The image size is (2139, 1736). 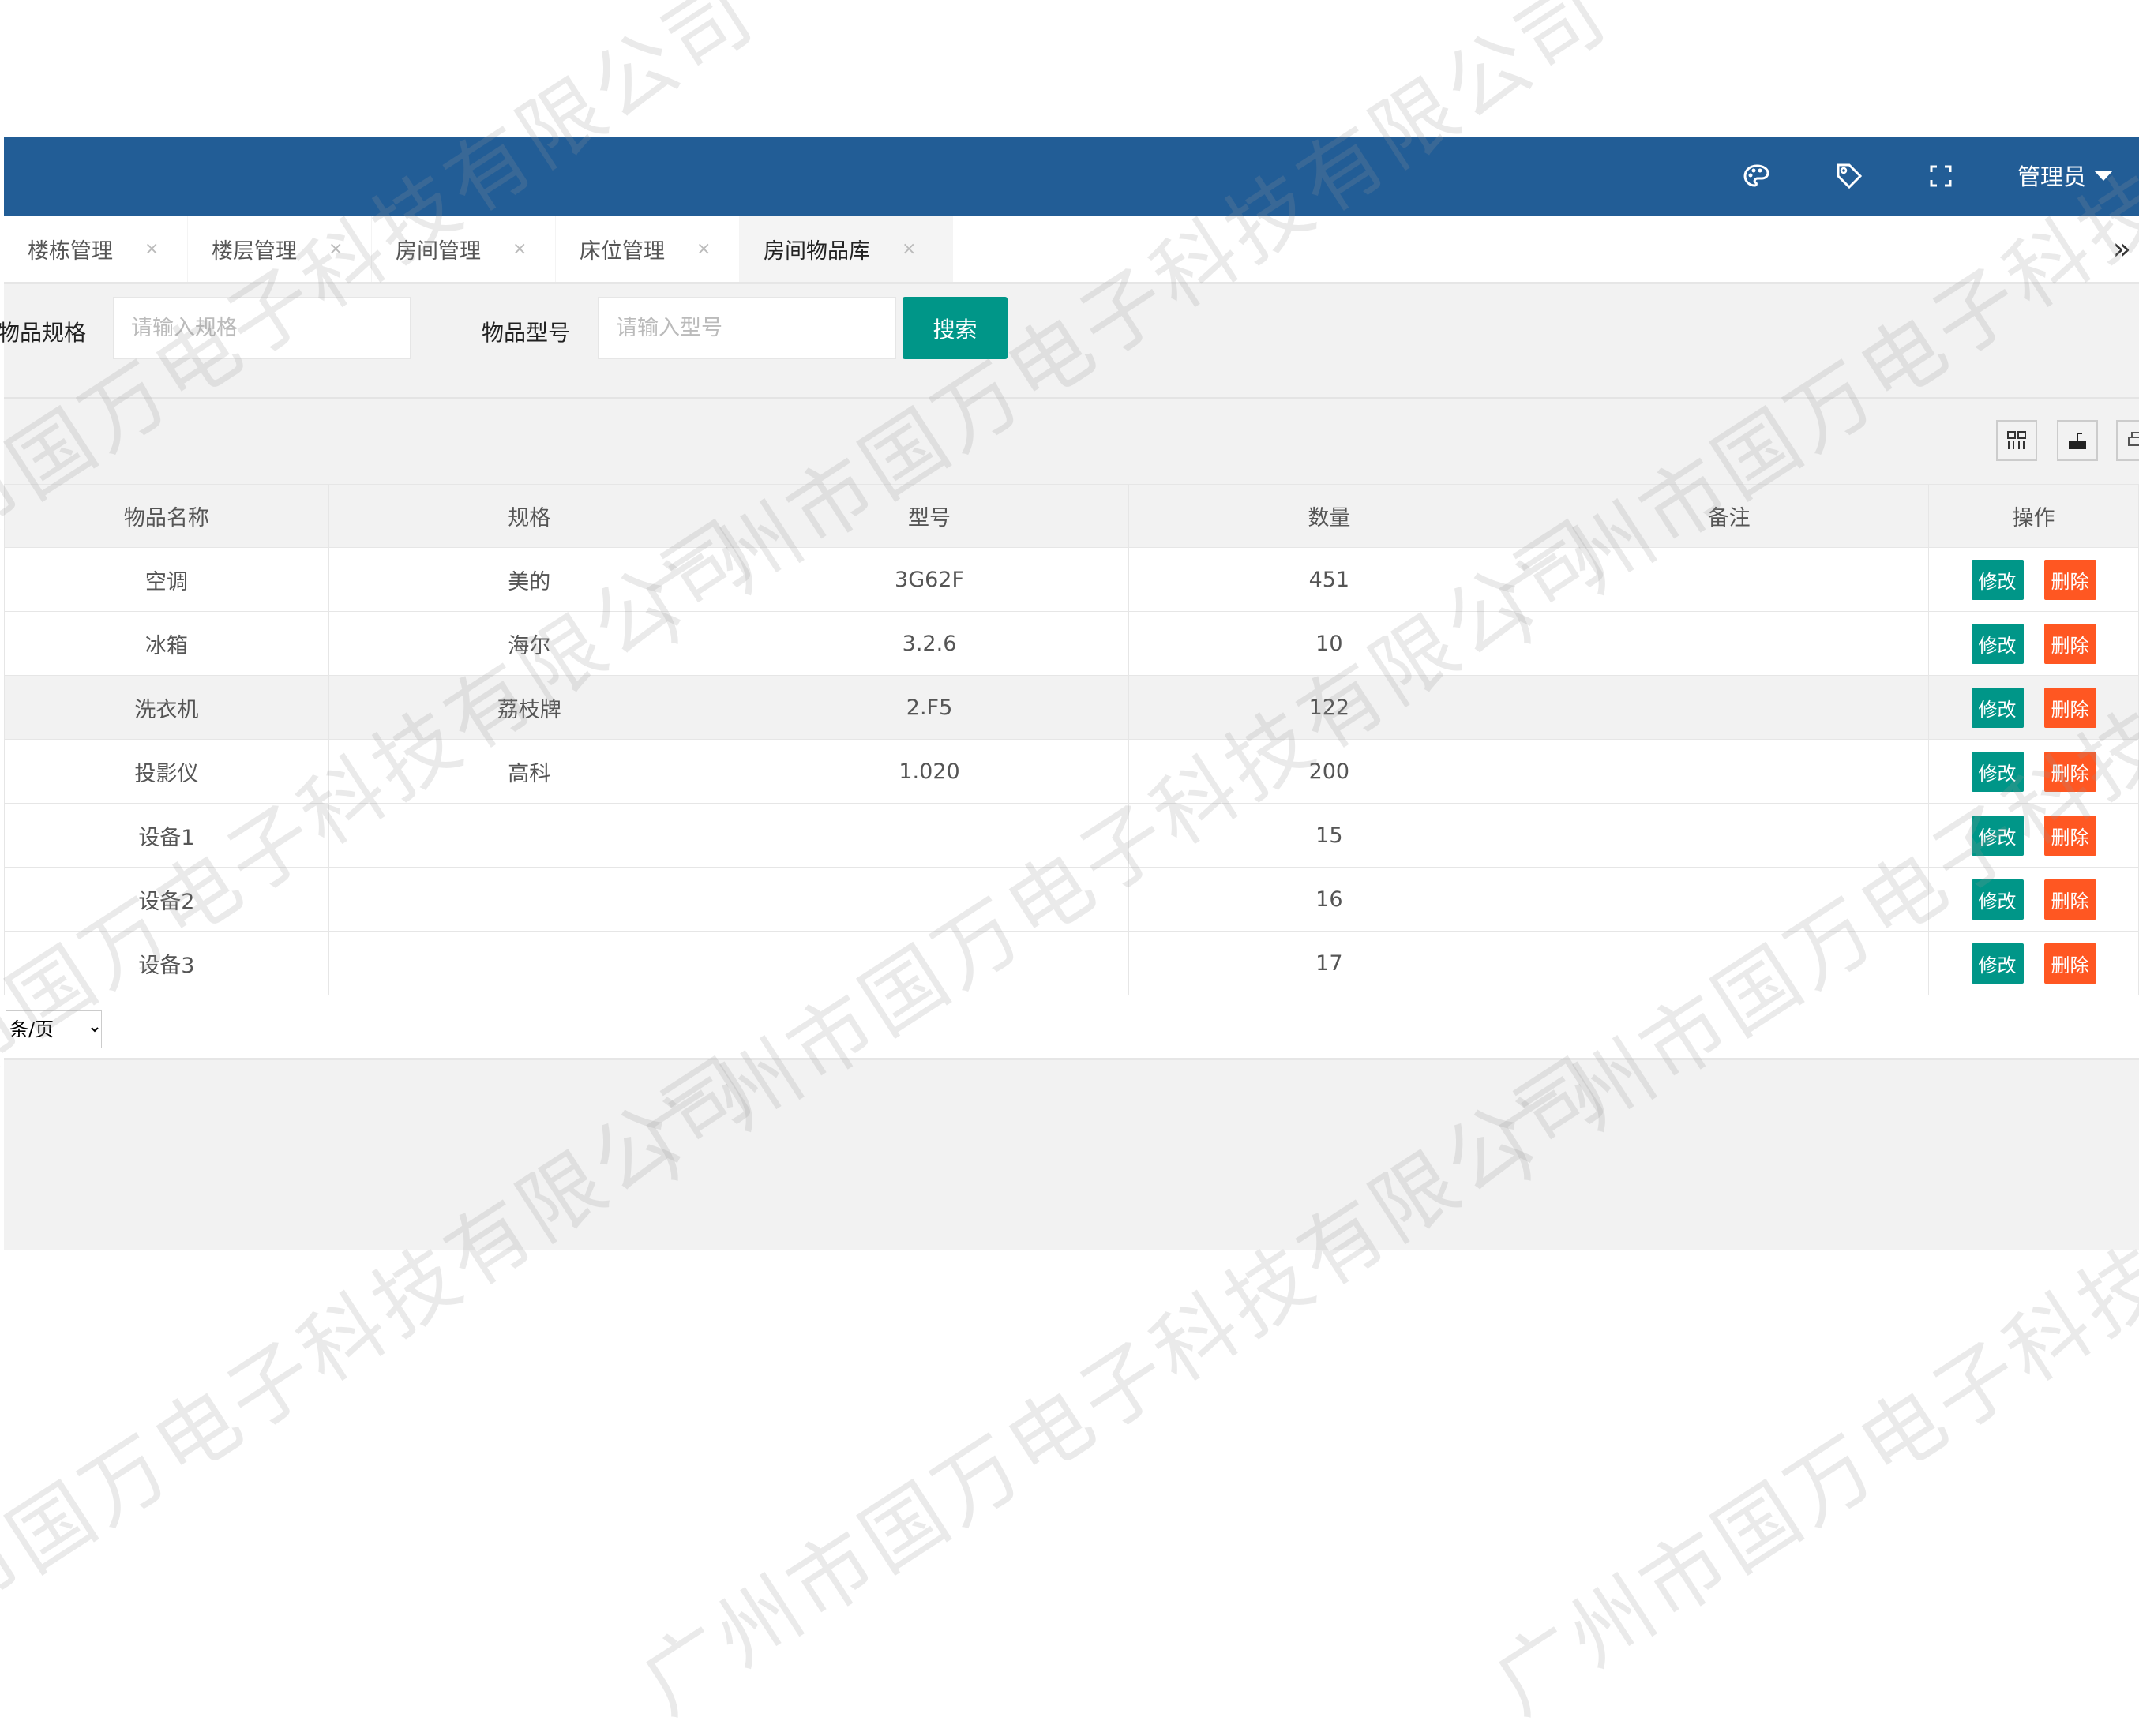 What do you see at coordinates (43, 333) in the screenshot?
I see `spec-label: 物品规格` at bounding box center [43, 333].